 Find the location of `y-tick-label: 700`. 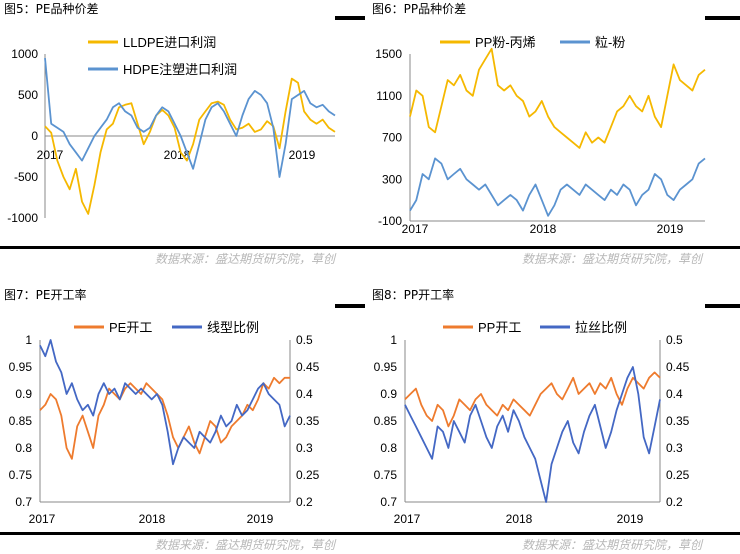

y-tick-label: 700 is located at coordinates (392, 138).